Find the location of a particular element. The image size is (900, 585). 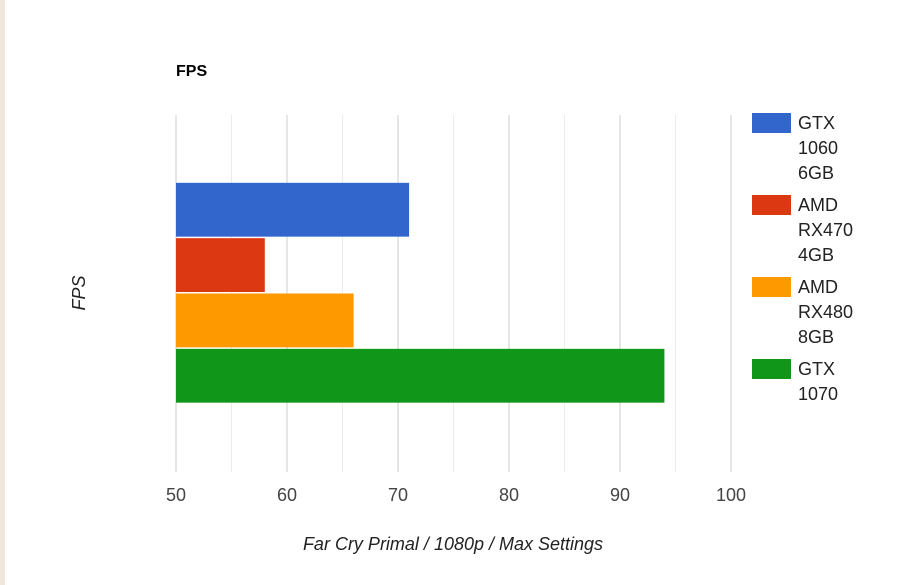

page-edge is located at coordinates (2, 292).